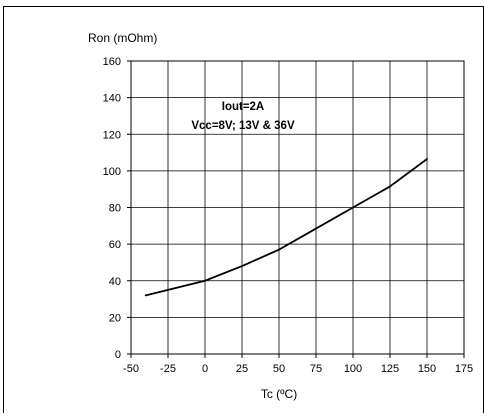 This screenshot has width=484, height=418. I want to click on annotation-vcc: Vcc=8V; 13V & 36V, so click(243, 126).